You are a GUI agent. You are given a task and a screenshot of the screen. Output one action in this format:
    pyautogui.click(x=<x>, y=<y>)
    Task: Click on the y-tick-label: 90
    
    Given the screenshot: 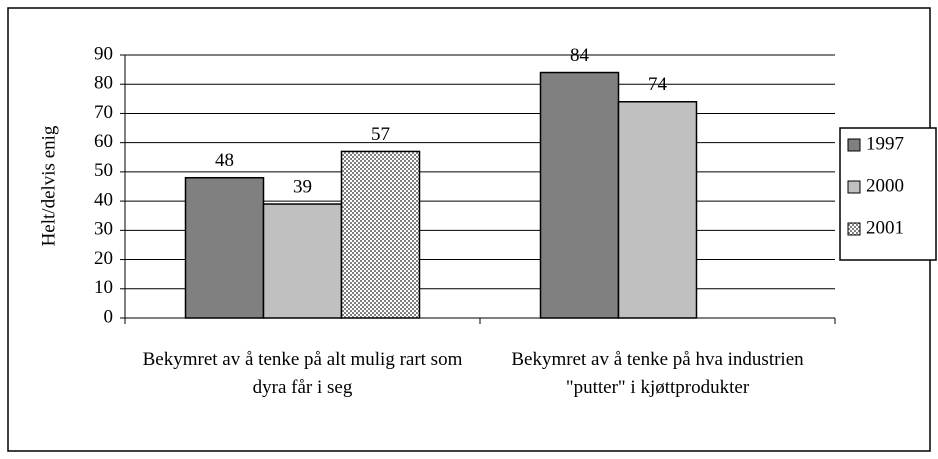 What is the action you would take?
    pyautogui.click(x=103, y=53)
    